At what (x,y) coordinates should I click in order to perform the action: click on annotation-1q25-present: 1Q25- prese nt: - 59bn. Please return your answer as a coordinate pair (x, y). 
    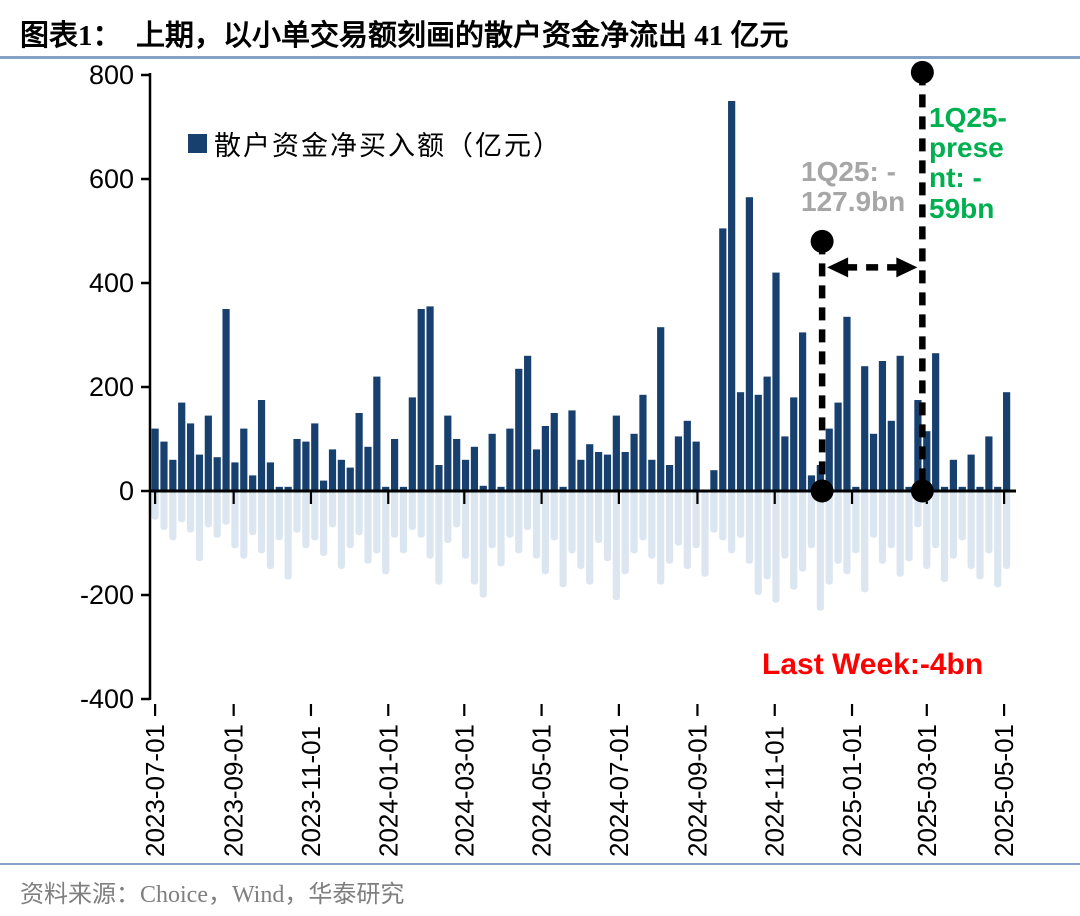
    Looking at the image, I should click on (968, 163).